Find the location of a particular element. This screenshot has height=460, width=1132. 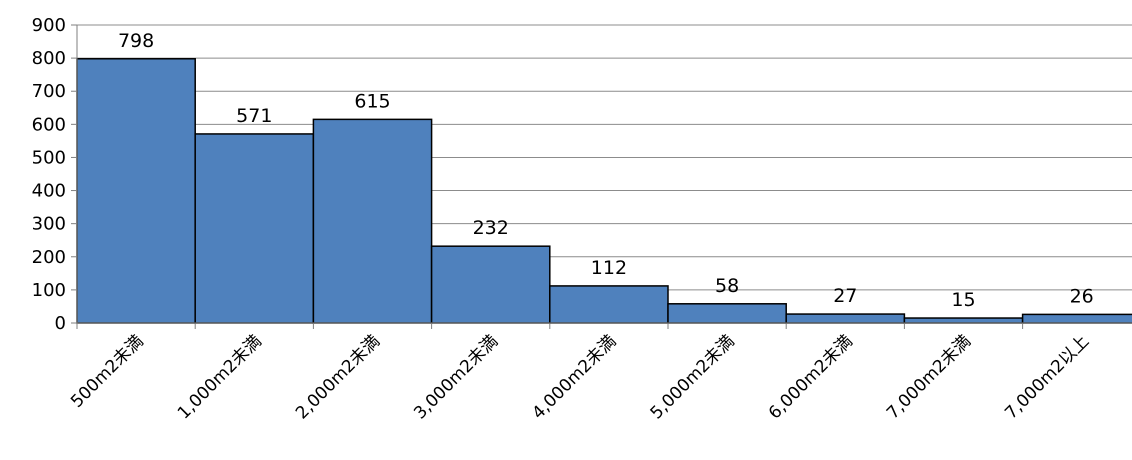

x-tick-label: 3,000m2未満 is located at coordinates (456, 377).